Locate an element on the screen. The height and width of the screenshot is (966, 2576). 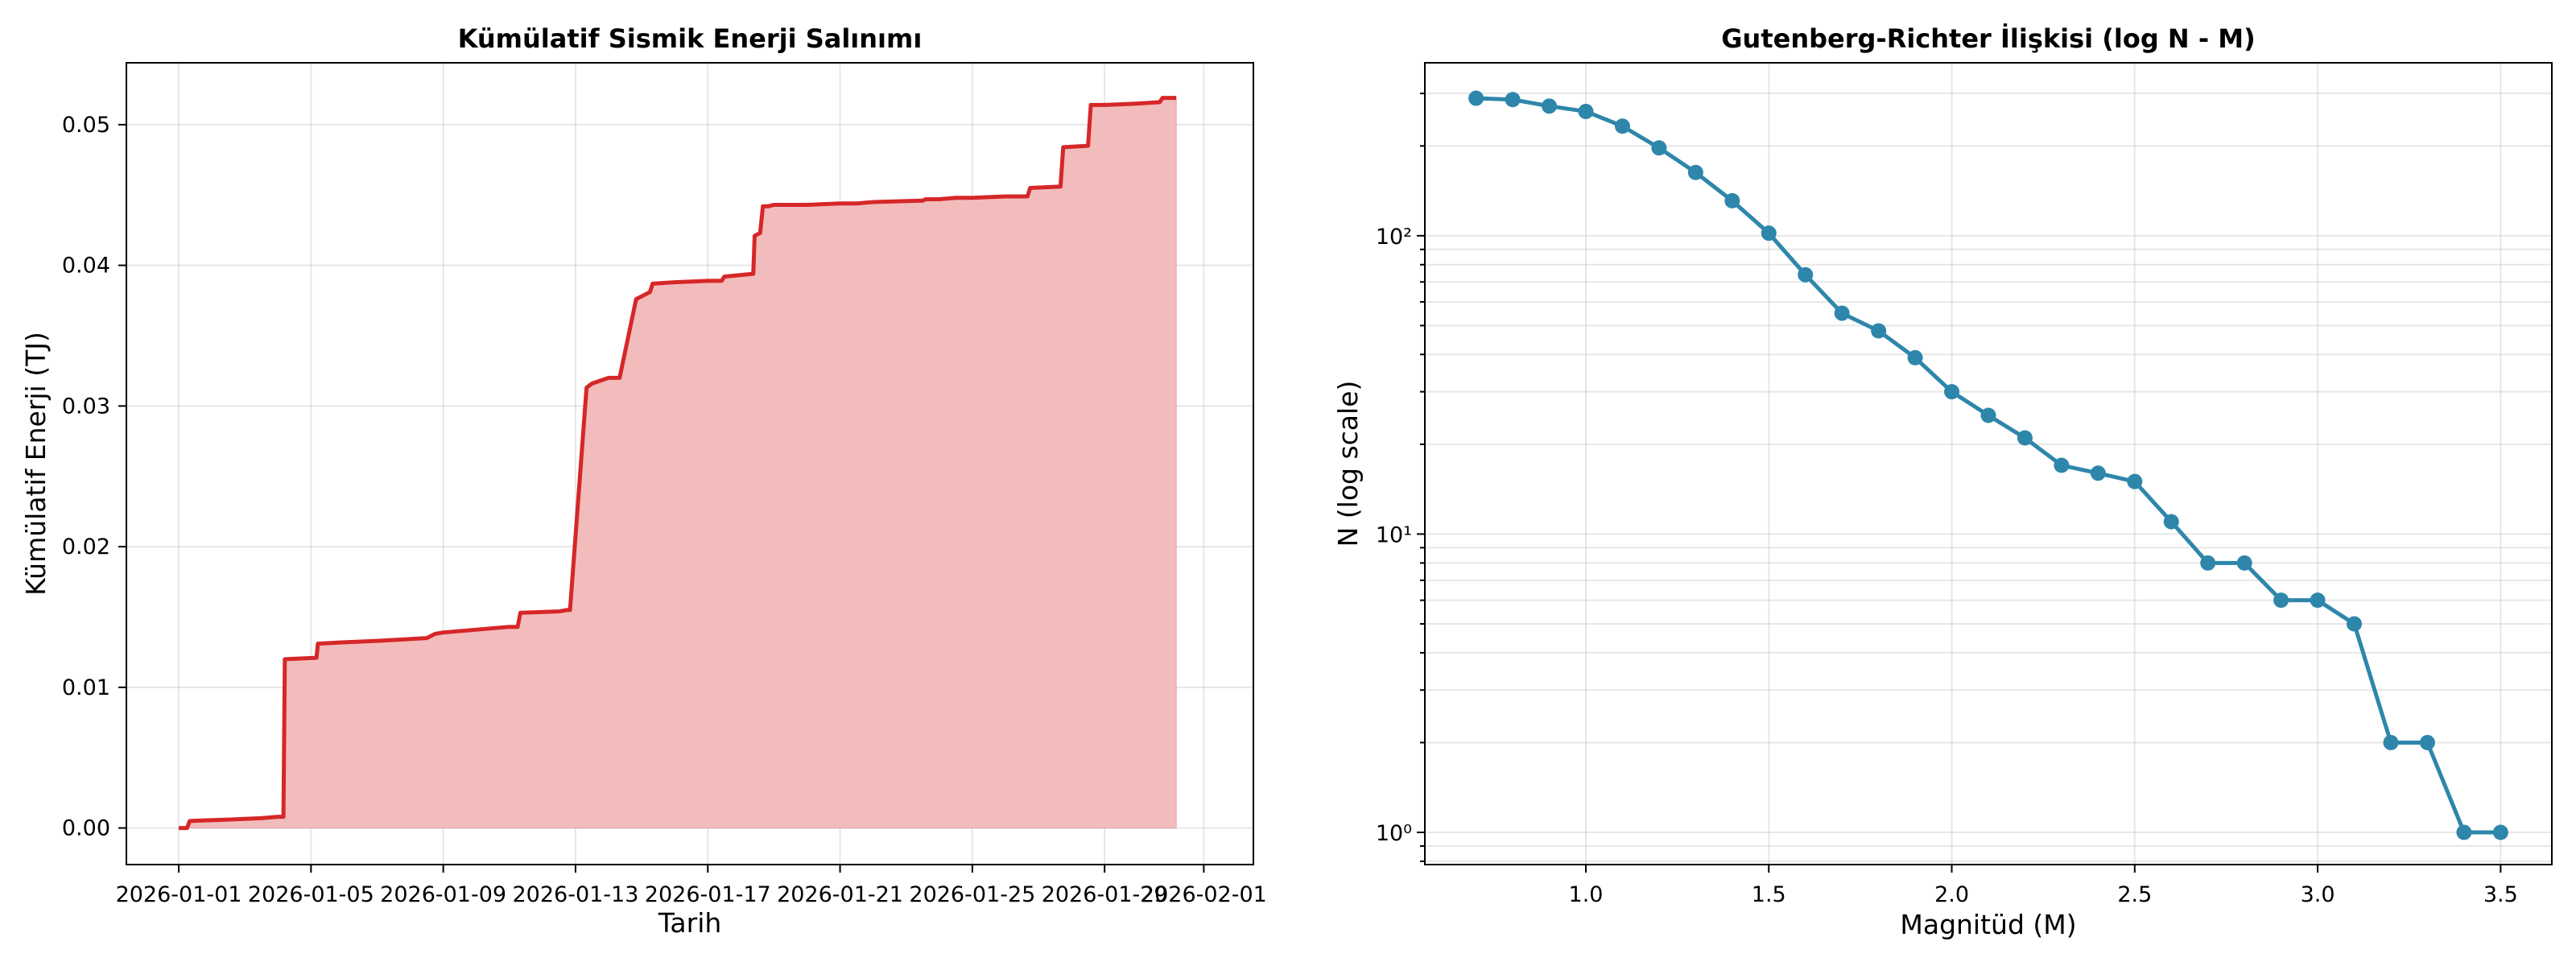
gutenberg-richter-ylabel: N (log scale) is located at coordinates (1348, 464).